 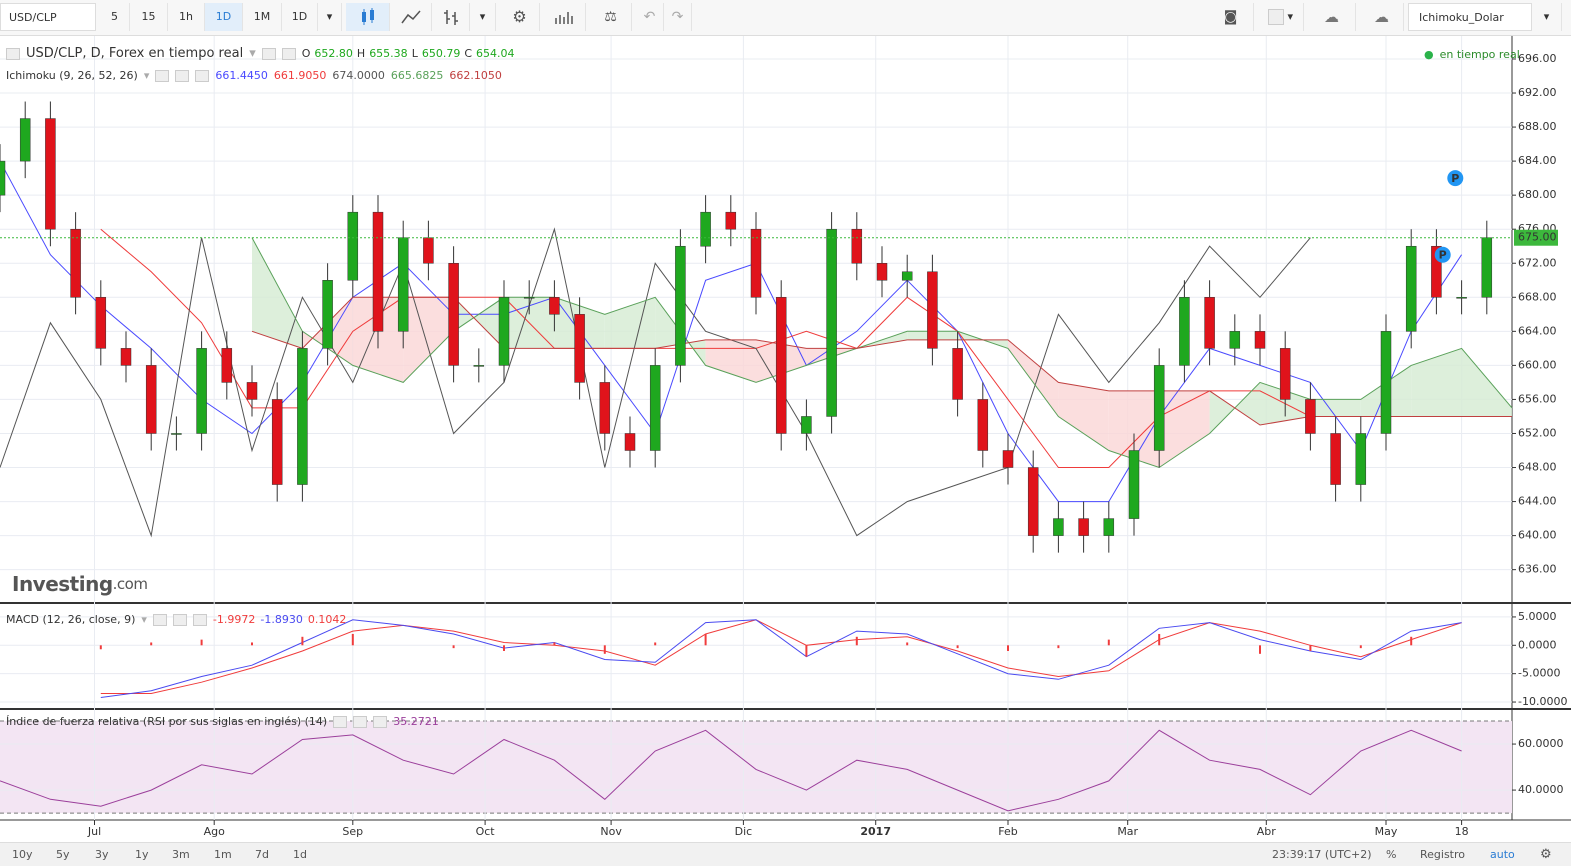 I want to click on range-button: 3m, so click(x=181, y=854).